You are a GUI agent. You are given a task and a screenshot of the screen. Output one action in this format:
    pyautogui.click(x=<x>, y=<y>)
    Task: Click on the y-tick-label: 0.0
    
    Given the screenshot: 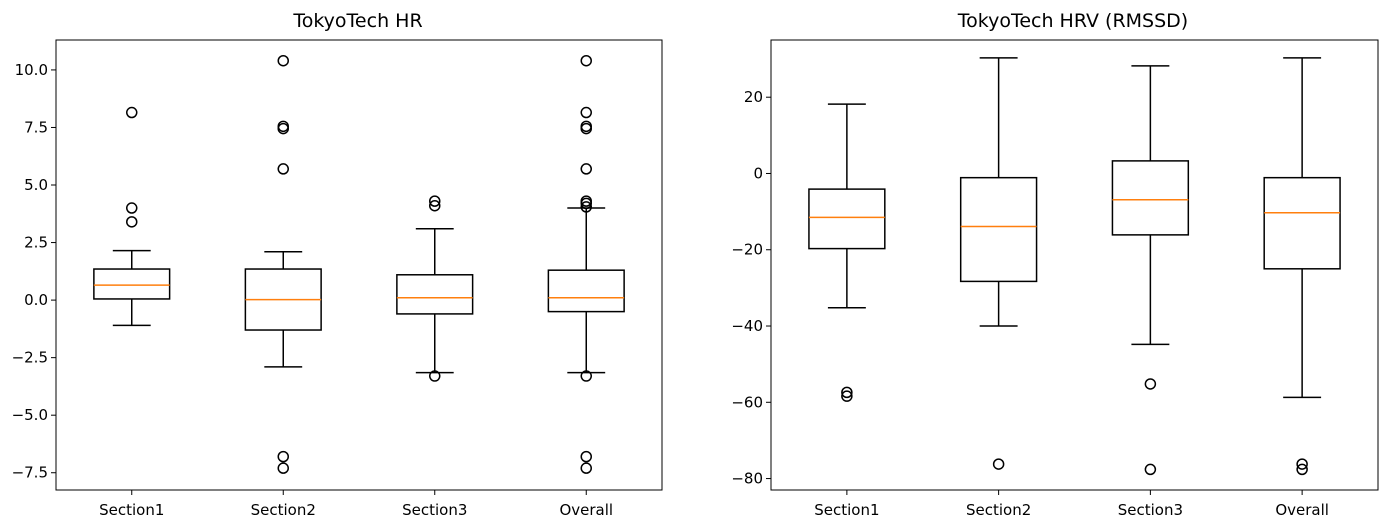 What is the action you would take?
    pyautogui.click(x=36, y=300)
    